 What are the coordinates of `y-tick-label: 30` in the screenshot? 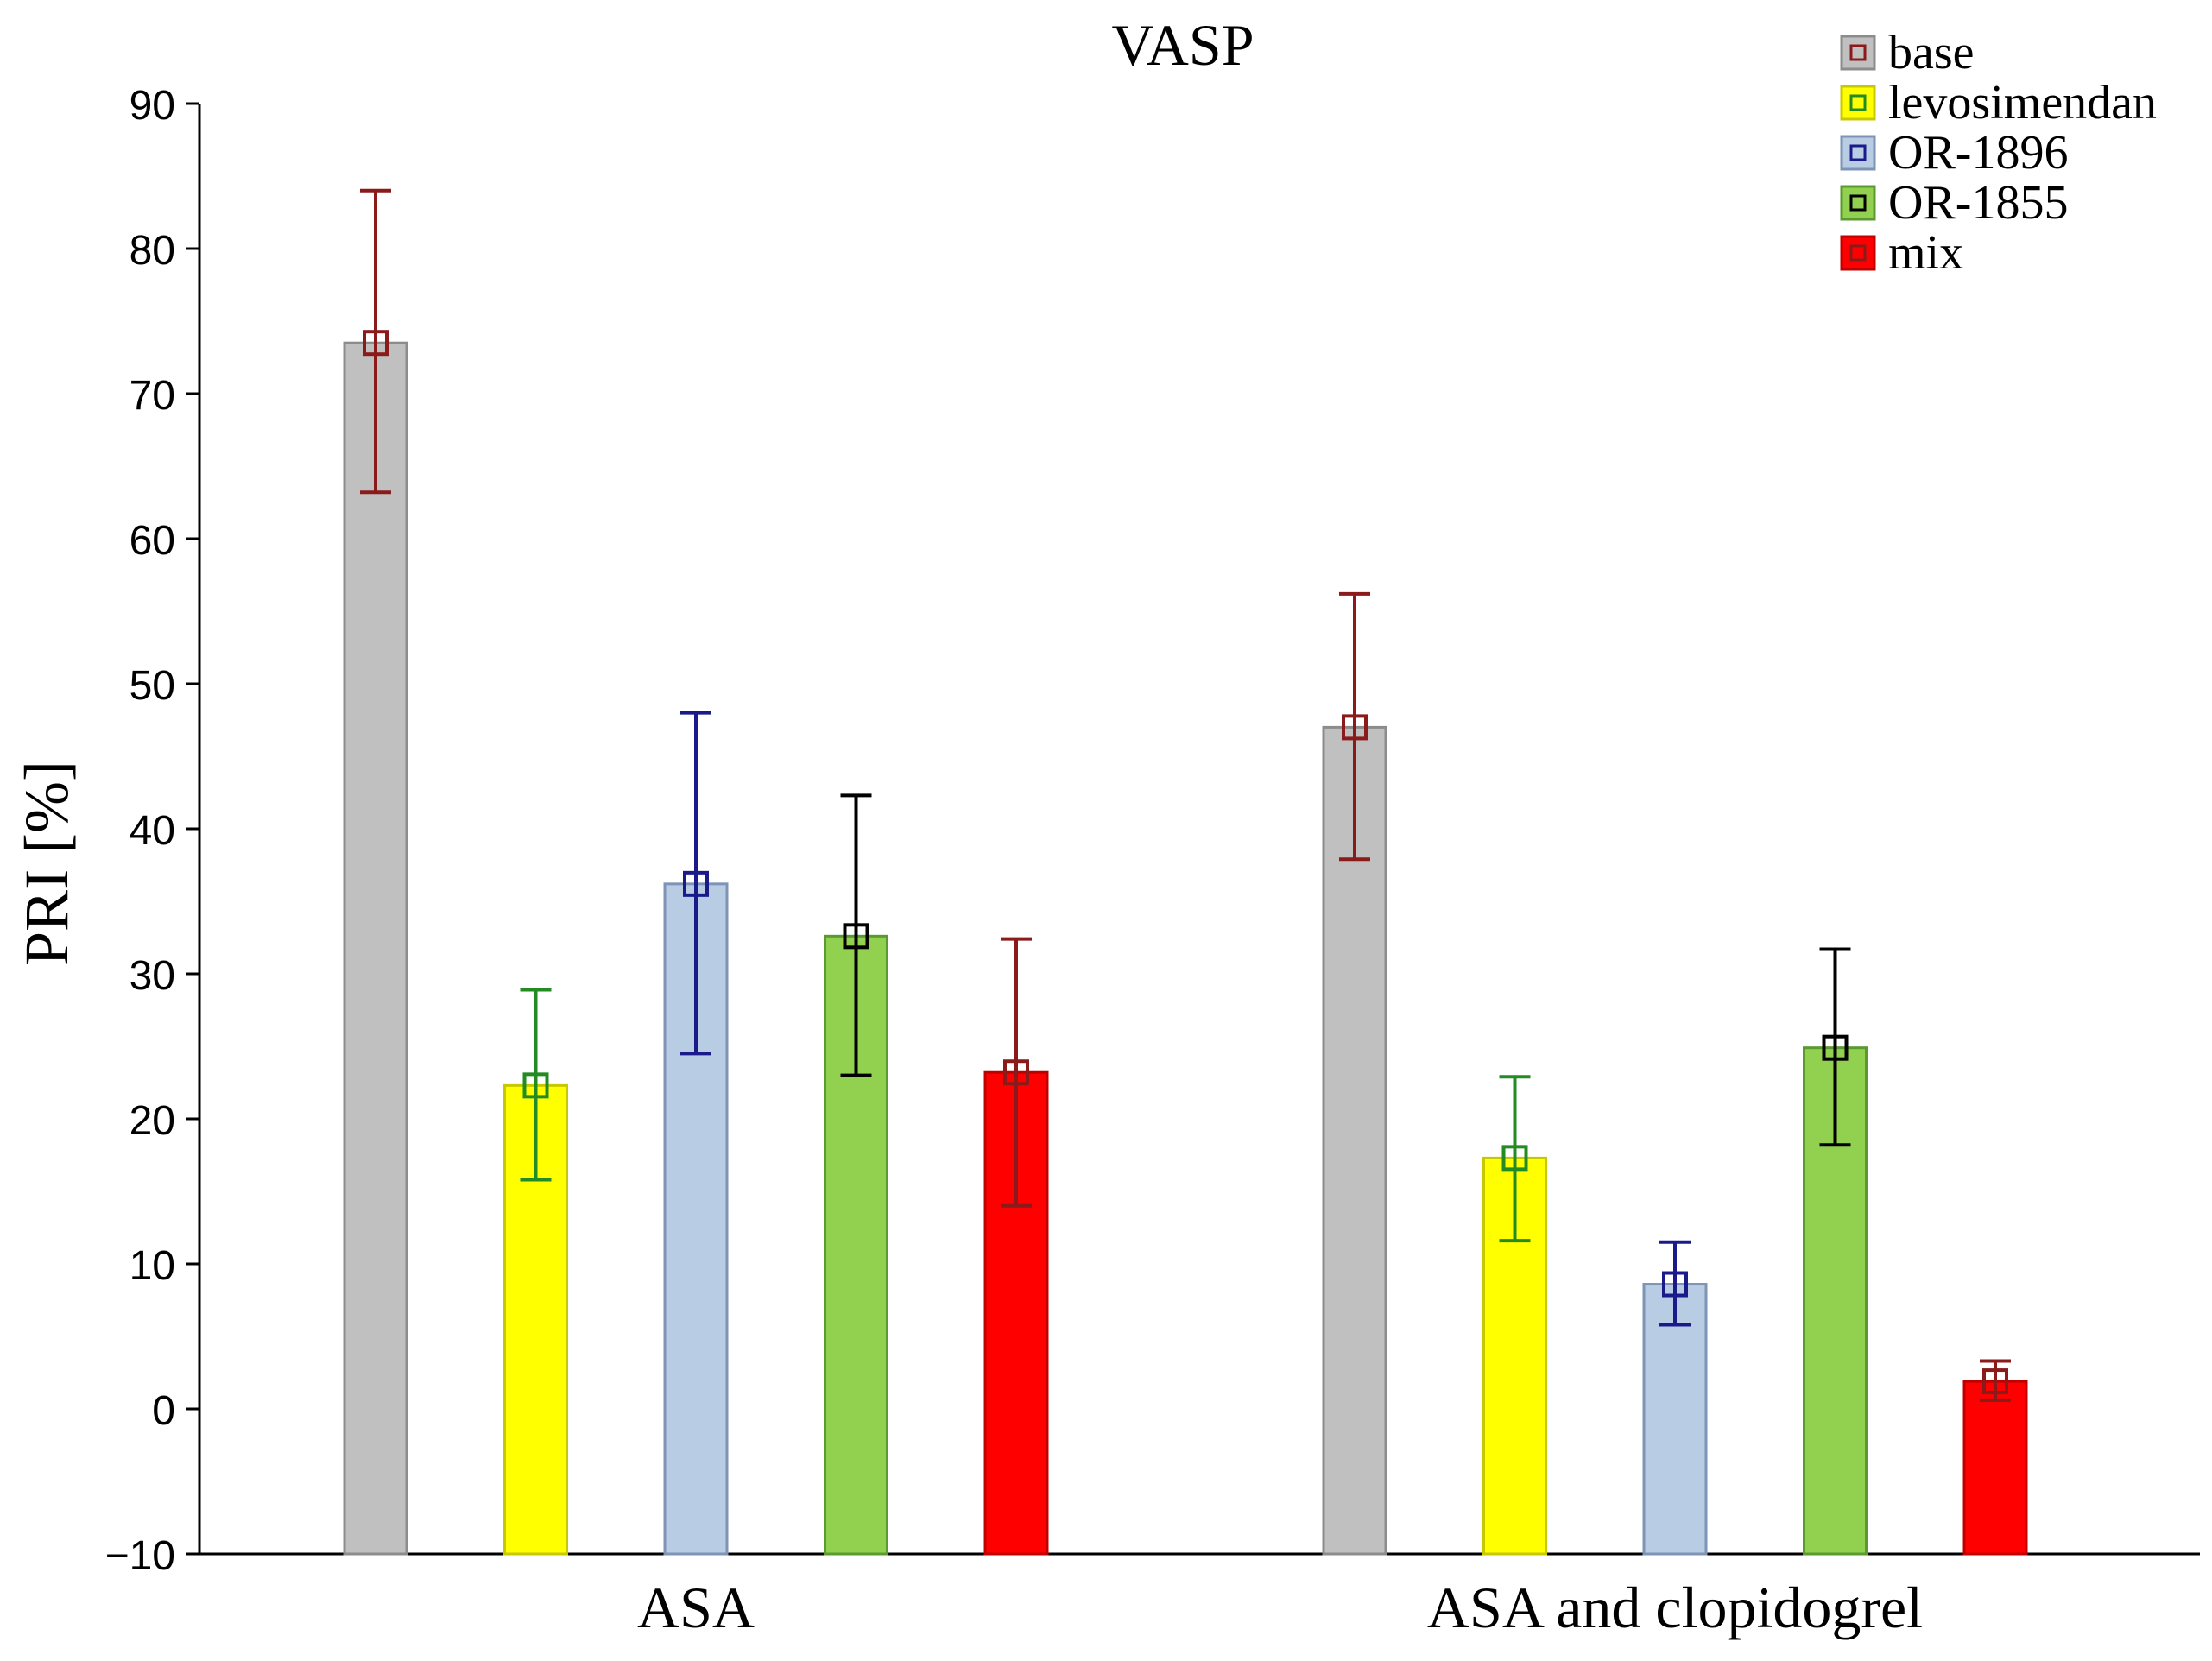 It's located at (152, 976).